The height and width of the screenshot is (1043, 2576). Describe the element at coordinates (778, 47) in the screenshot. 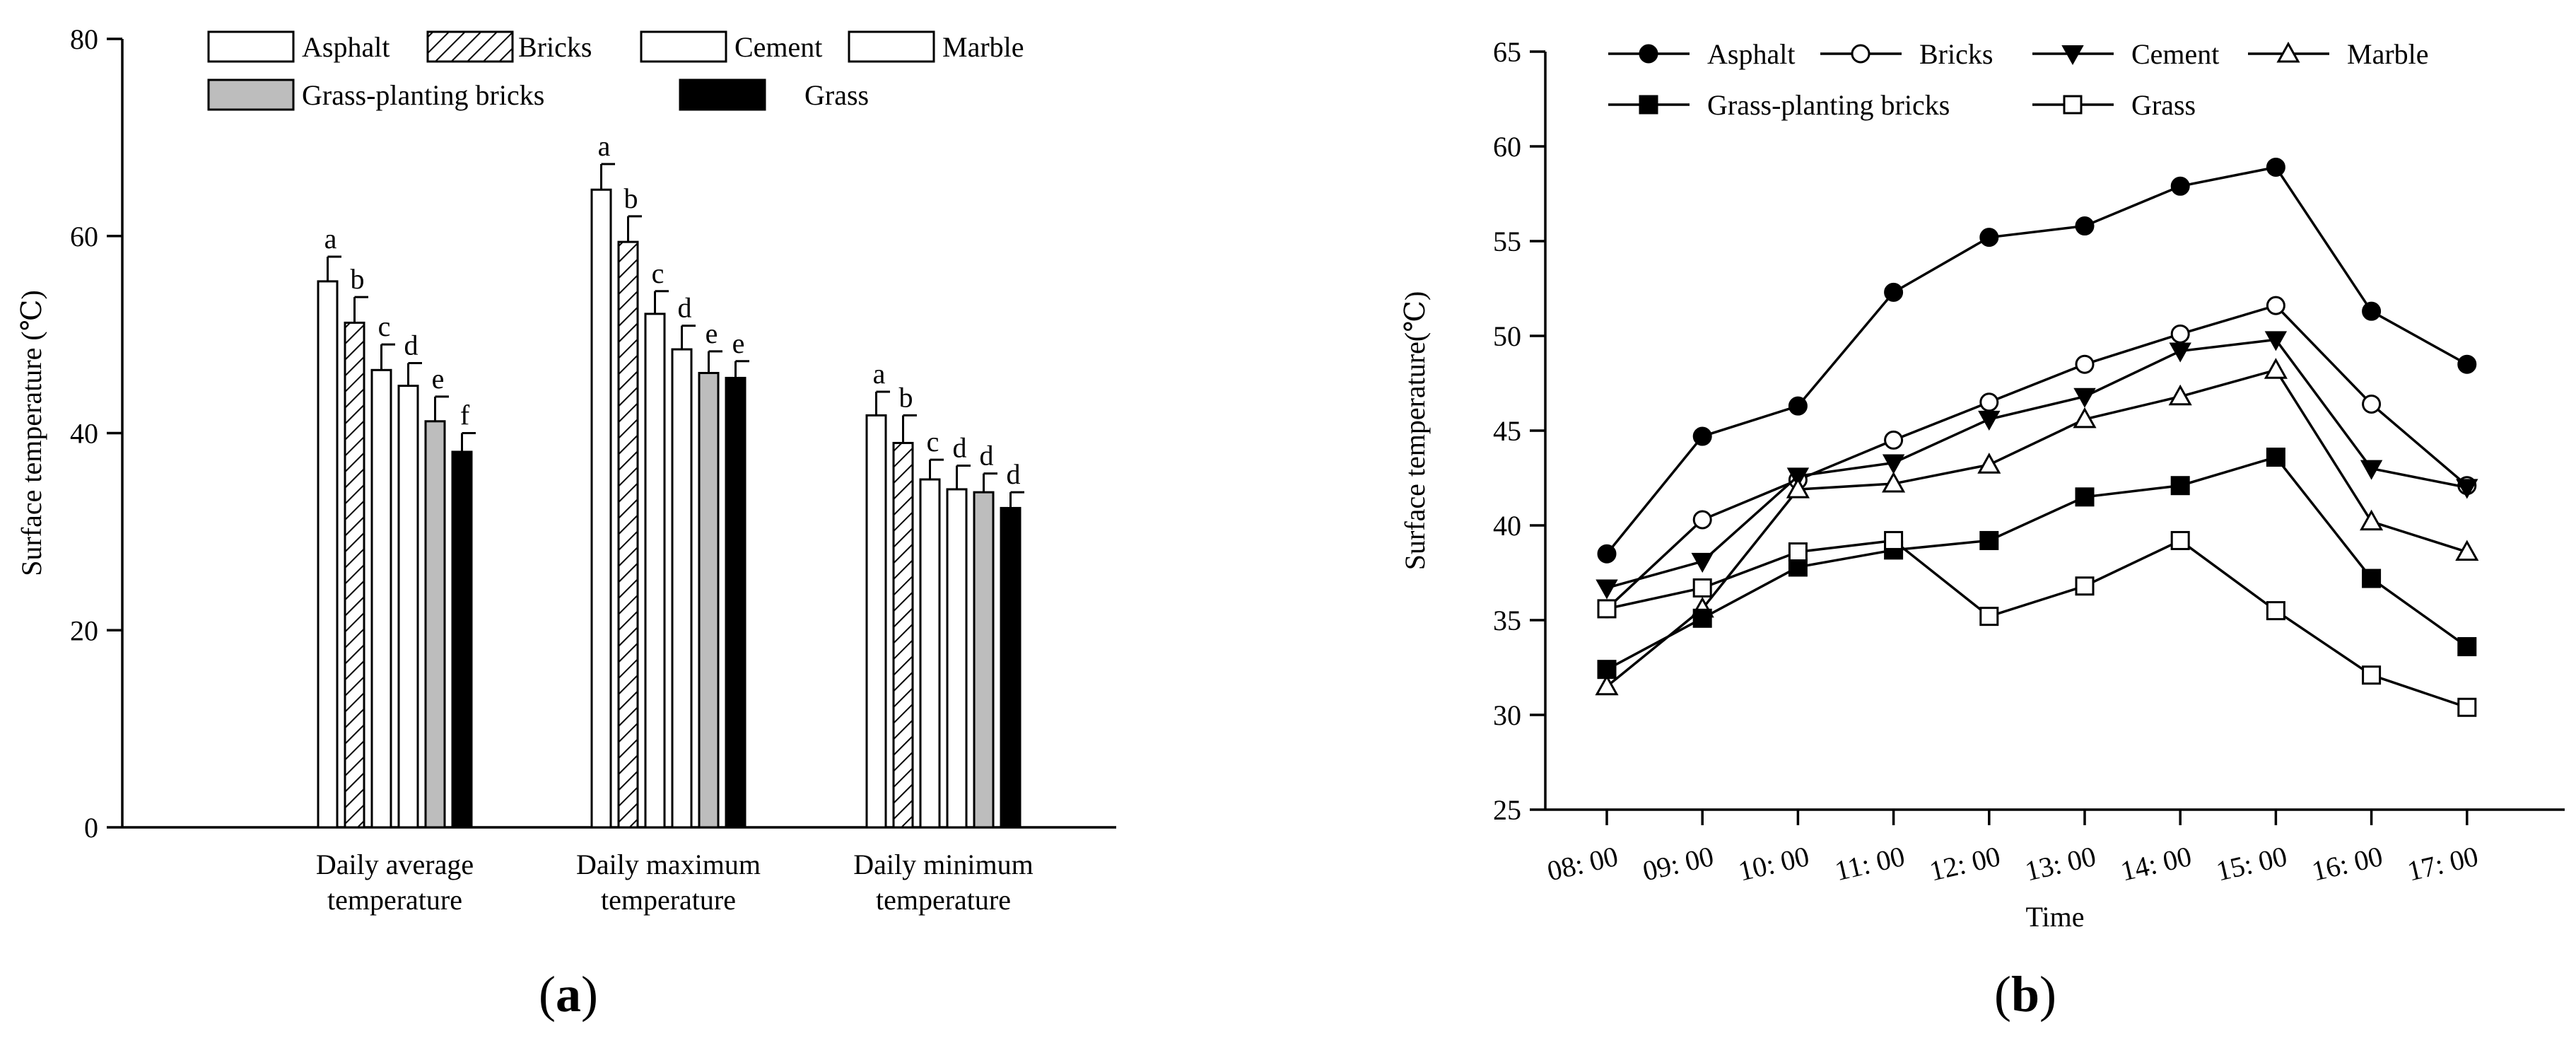

I see `panel-a-legend-label: Cement` at that location.